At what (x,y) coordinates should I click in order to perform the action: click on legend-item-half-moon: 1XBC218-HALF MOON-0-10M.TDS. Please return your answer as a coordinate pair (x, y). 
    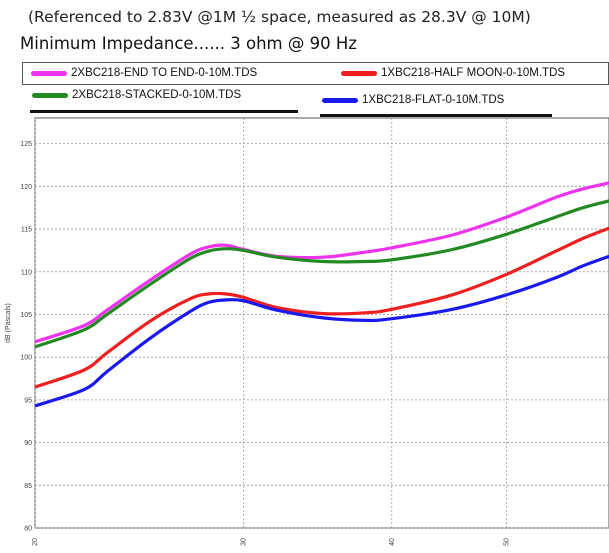
    Looking at the image, I should click on (453, 73).